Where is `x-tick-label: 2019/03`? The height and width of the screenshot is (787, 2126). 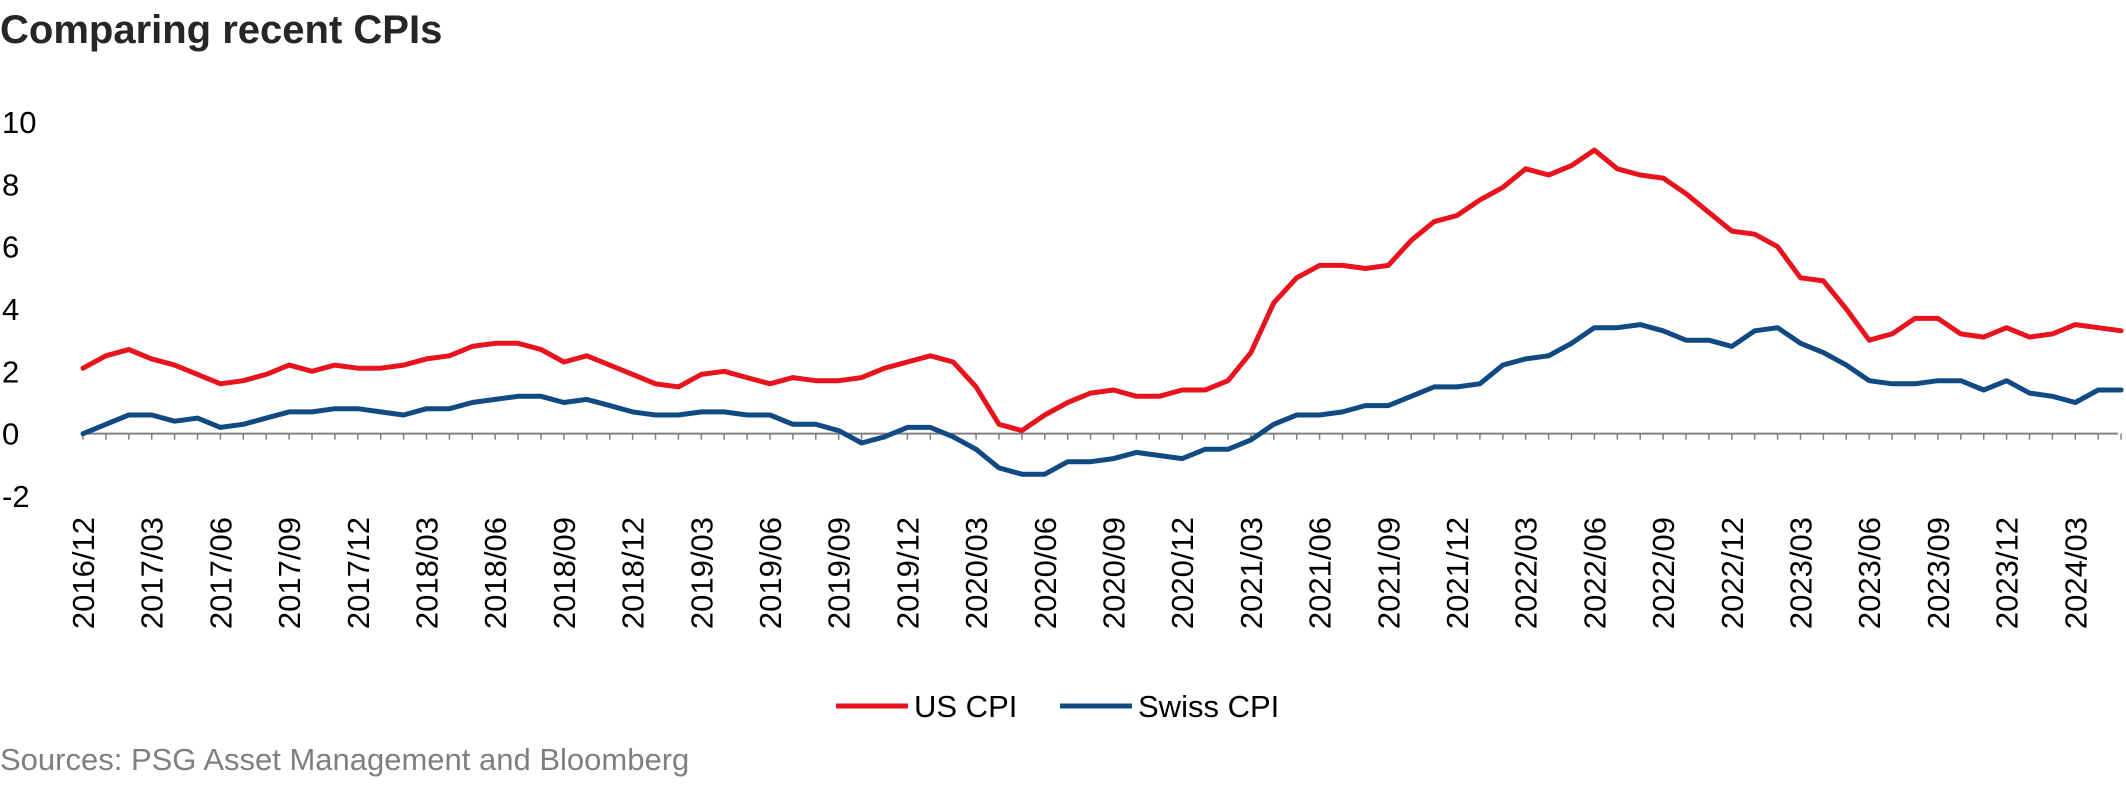
x-tick-label: 2019/03 is located at coordinates (701, 573).